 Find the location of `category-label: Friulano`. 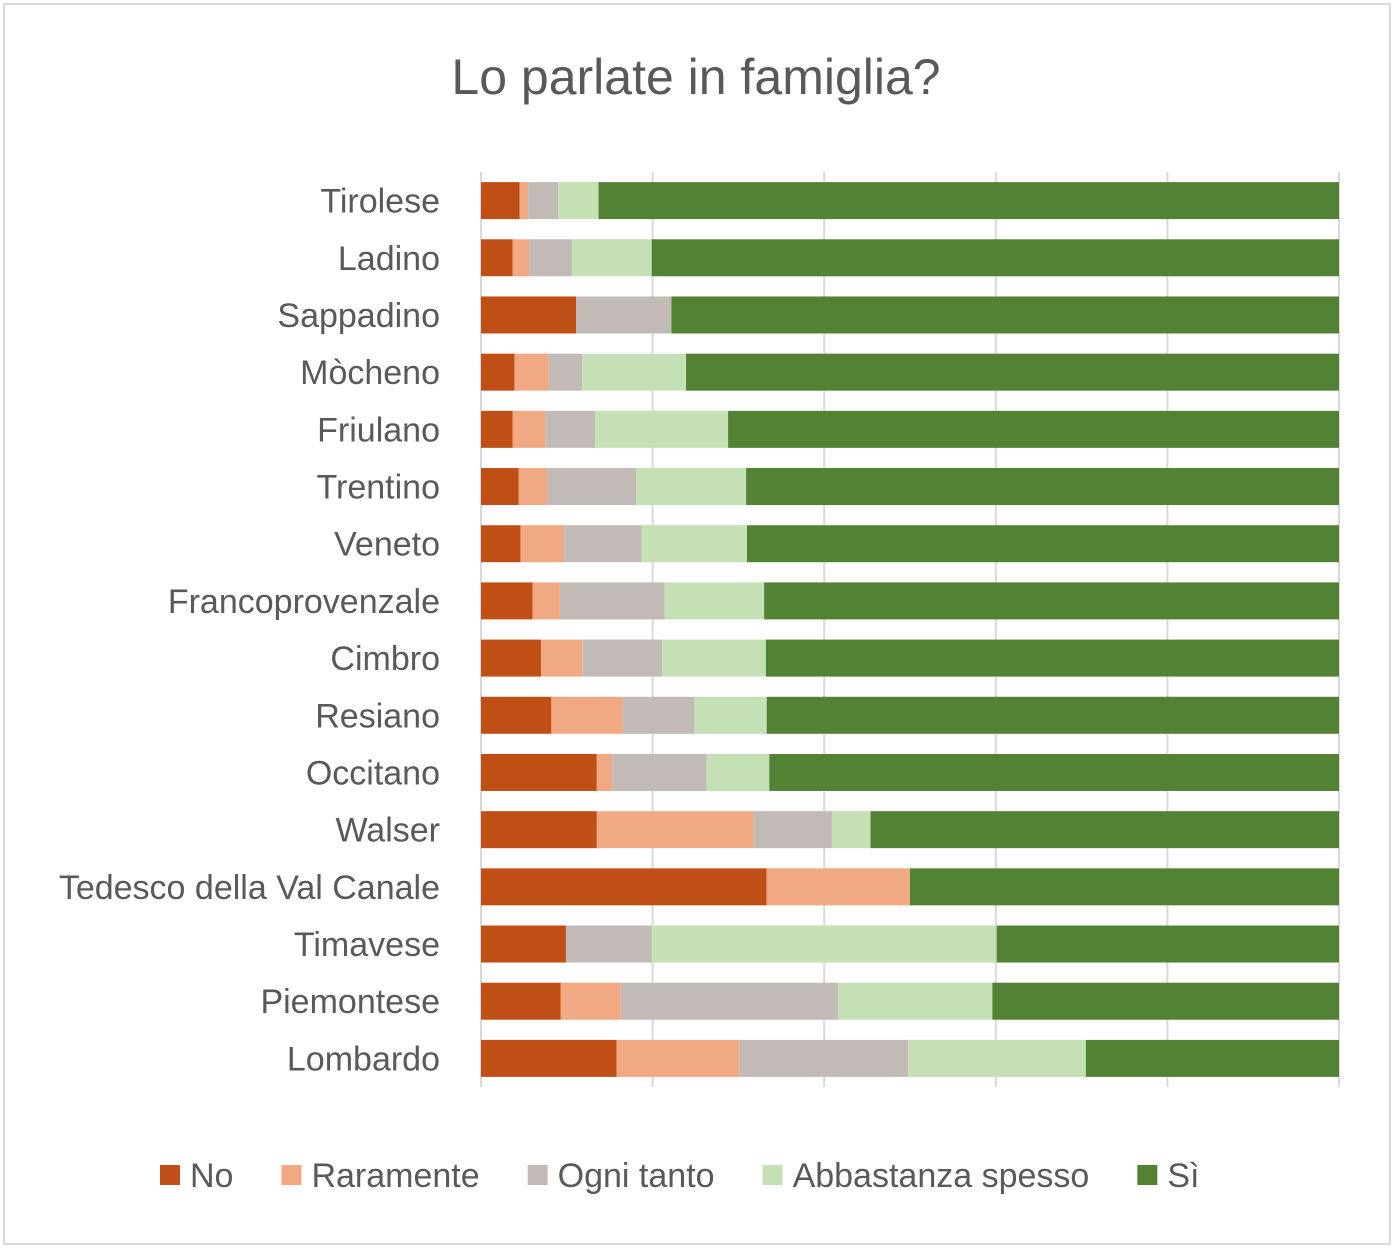

category-label: Friulano is located at coordinates (378, 430).